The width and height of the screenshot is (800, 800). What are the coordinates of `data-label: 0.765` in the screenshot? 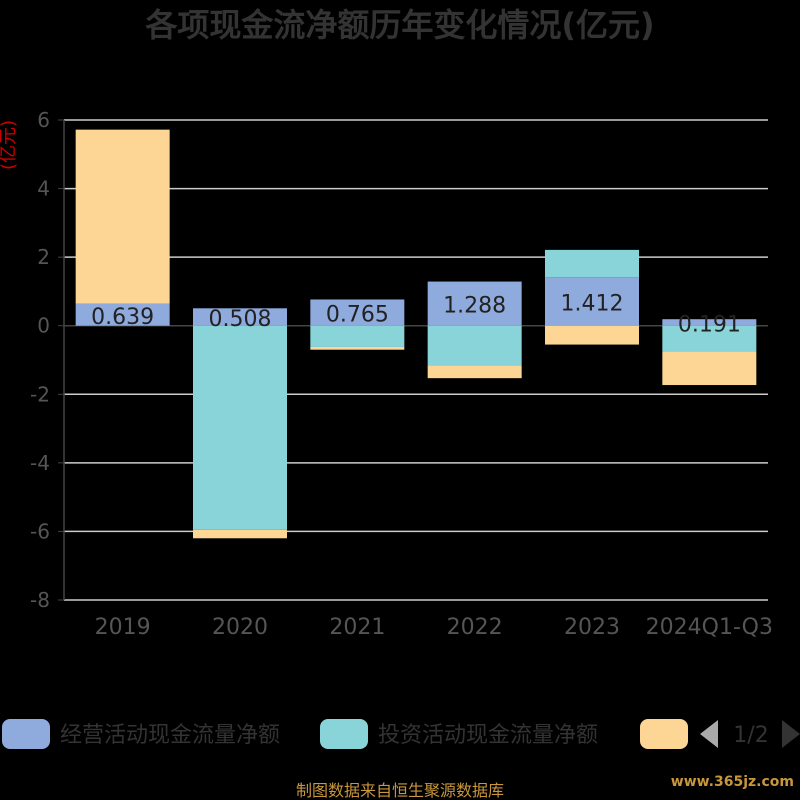 It's located at (357, 315).